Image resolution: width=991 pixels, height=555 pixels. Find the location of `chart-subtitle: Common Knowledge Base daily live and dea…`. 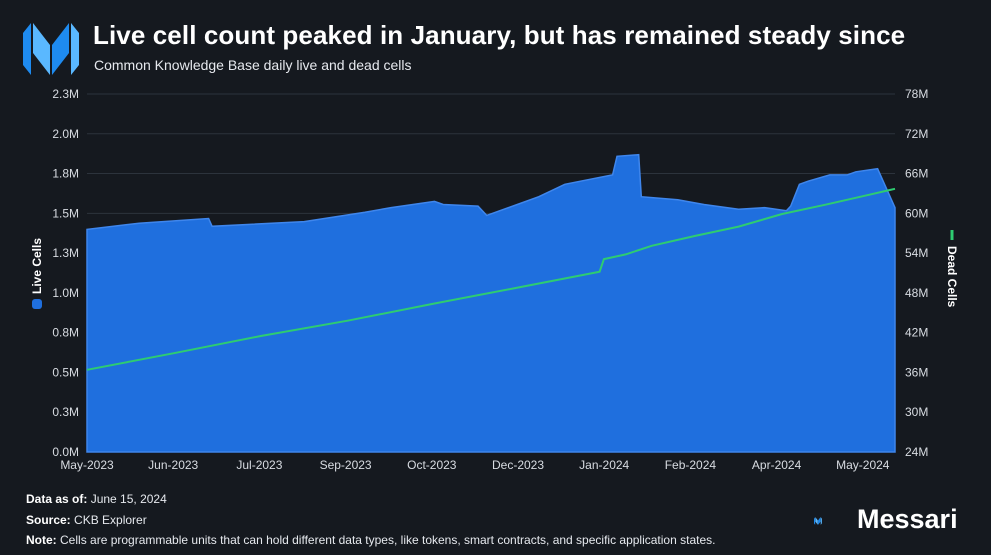

chart-subtitle: Common Knowledge Base daily live and dea… is located at coordinates (253, 65).